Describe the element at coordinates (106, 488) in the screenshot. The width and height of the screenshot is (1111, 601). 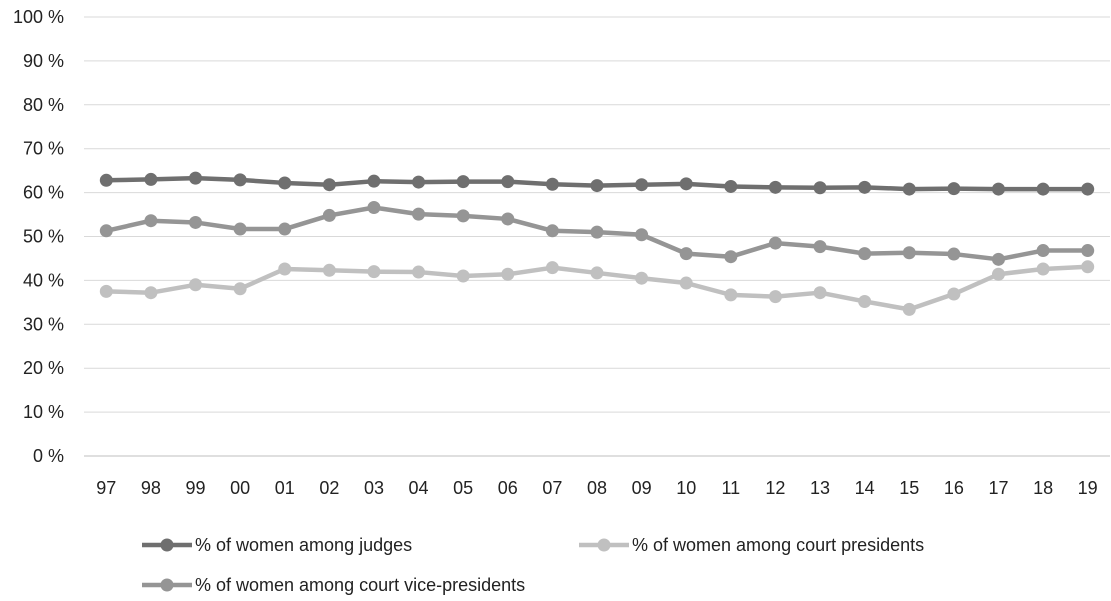
I see `x-tick-label: 97` at that location.